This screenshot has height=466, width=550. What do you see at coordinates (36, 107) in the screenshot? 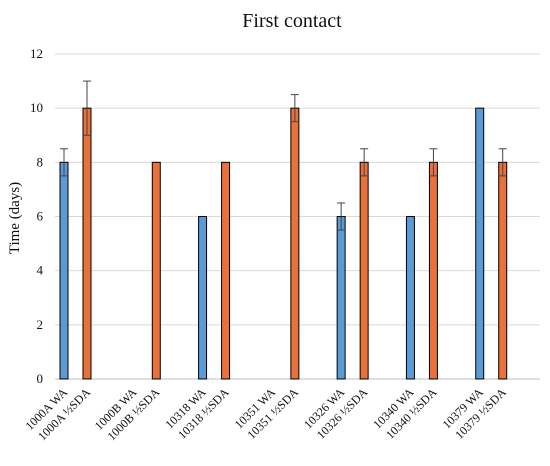
I see `y-tick-label: 10` at bounding box center [36, 107].